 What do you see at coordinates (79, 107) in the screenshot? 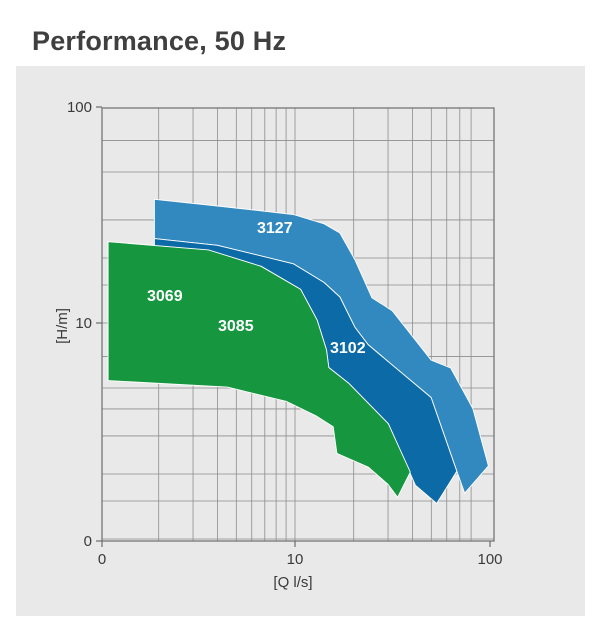
I see `y-tick-label: 100` at bounding box center [79, 107].